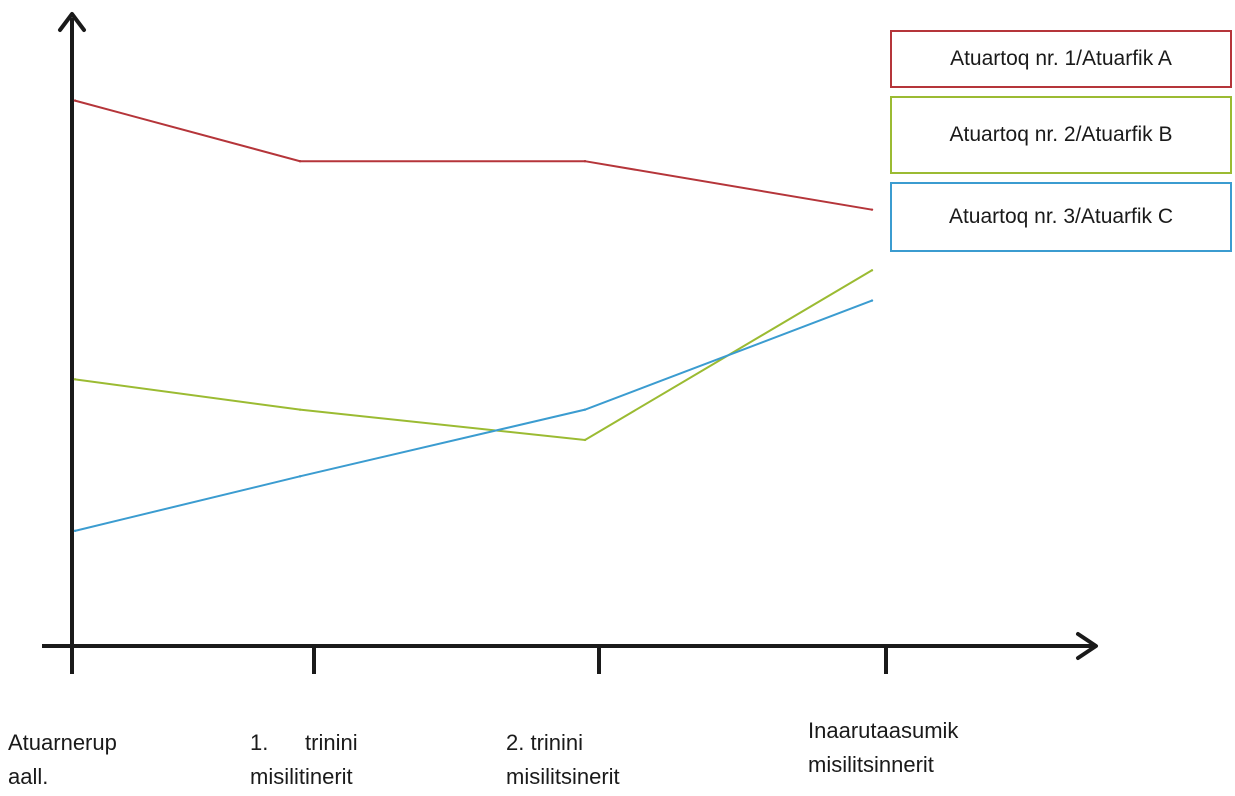 This screenshot has width=1235, height=796. What do you see at coordinates (304, 760) in the screenshot?
I see `x-tick-label-2: 1. trinini misilitinerit` at bounding box center [304, 760].